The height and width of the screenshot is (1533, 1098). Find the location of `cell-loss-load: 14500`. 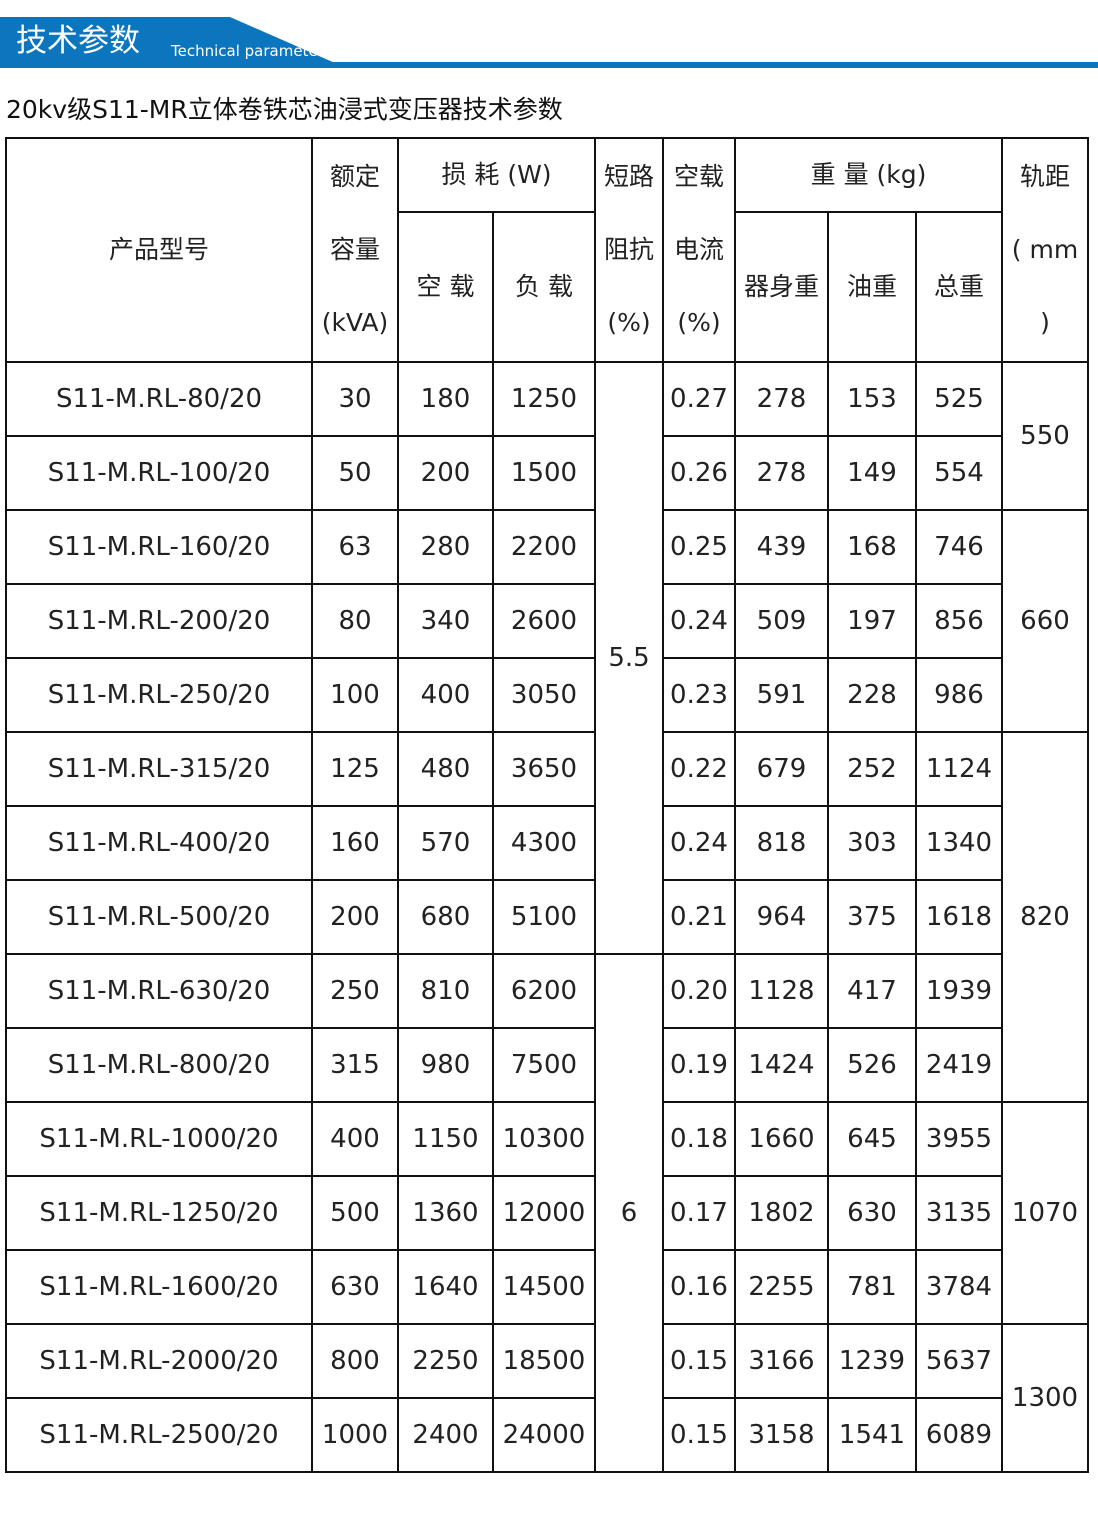

cell-loss-load: 14500 is located at coordinates (544, 1287).